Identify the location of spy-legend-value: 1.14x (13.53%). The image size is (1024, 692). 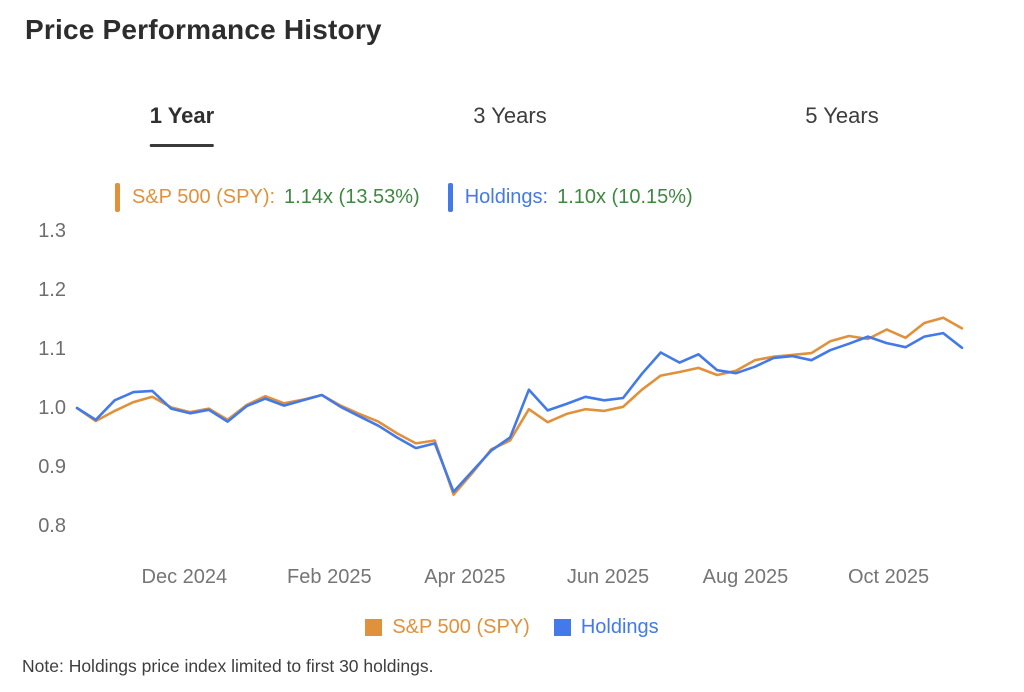
(352, 196).